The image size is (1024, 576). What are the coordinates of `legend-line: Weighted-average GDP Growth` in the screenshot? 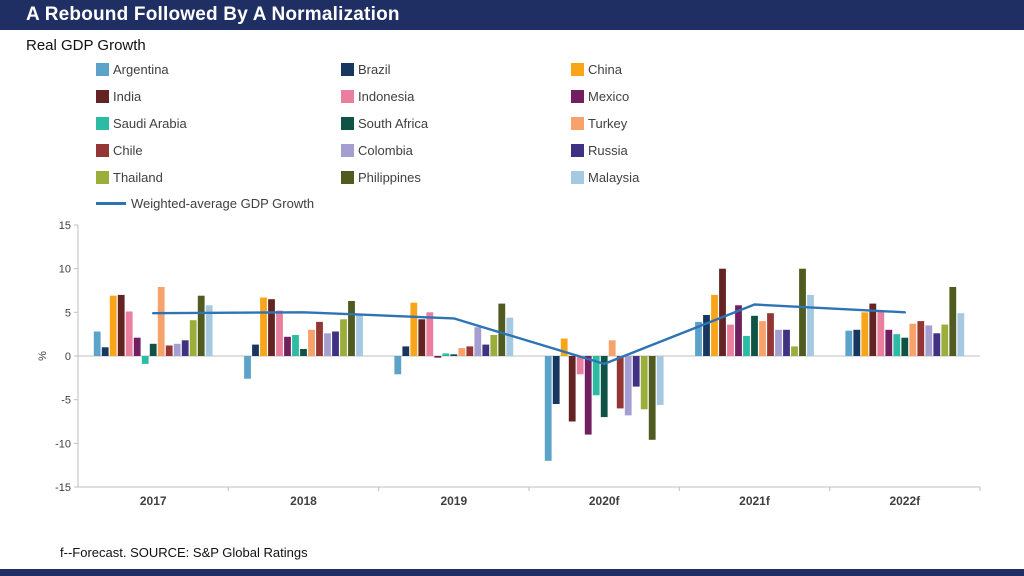 It's located at (560, 203).